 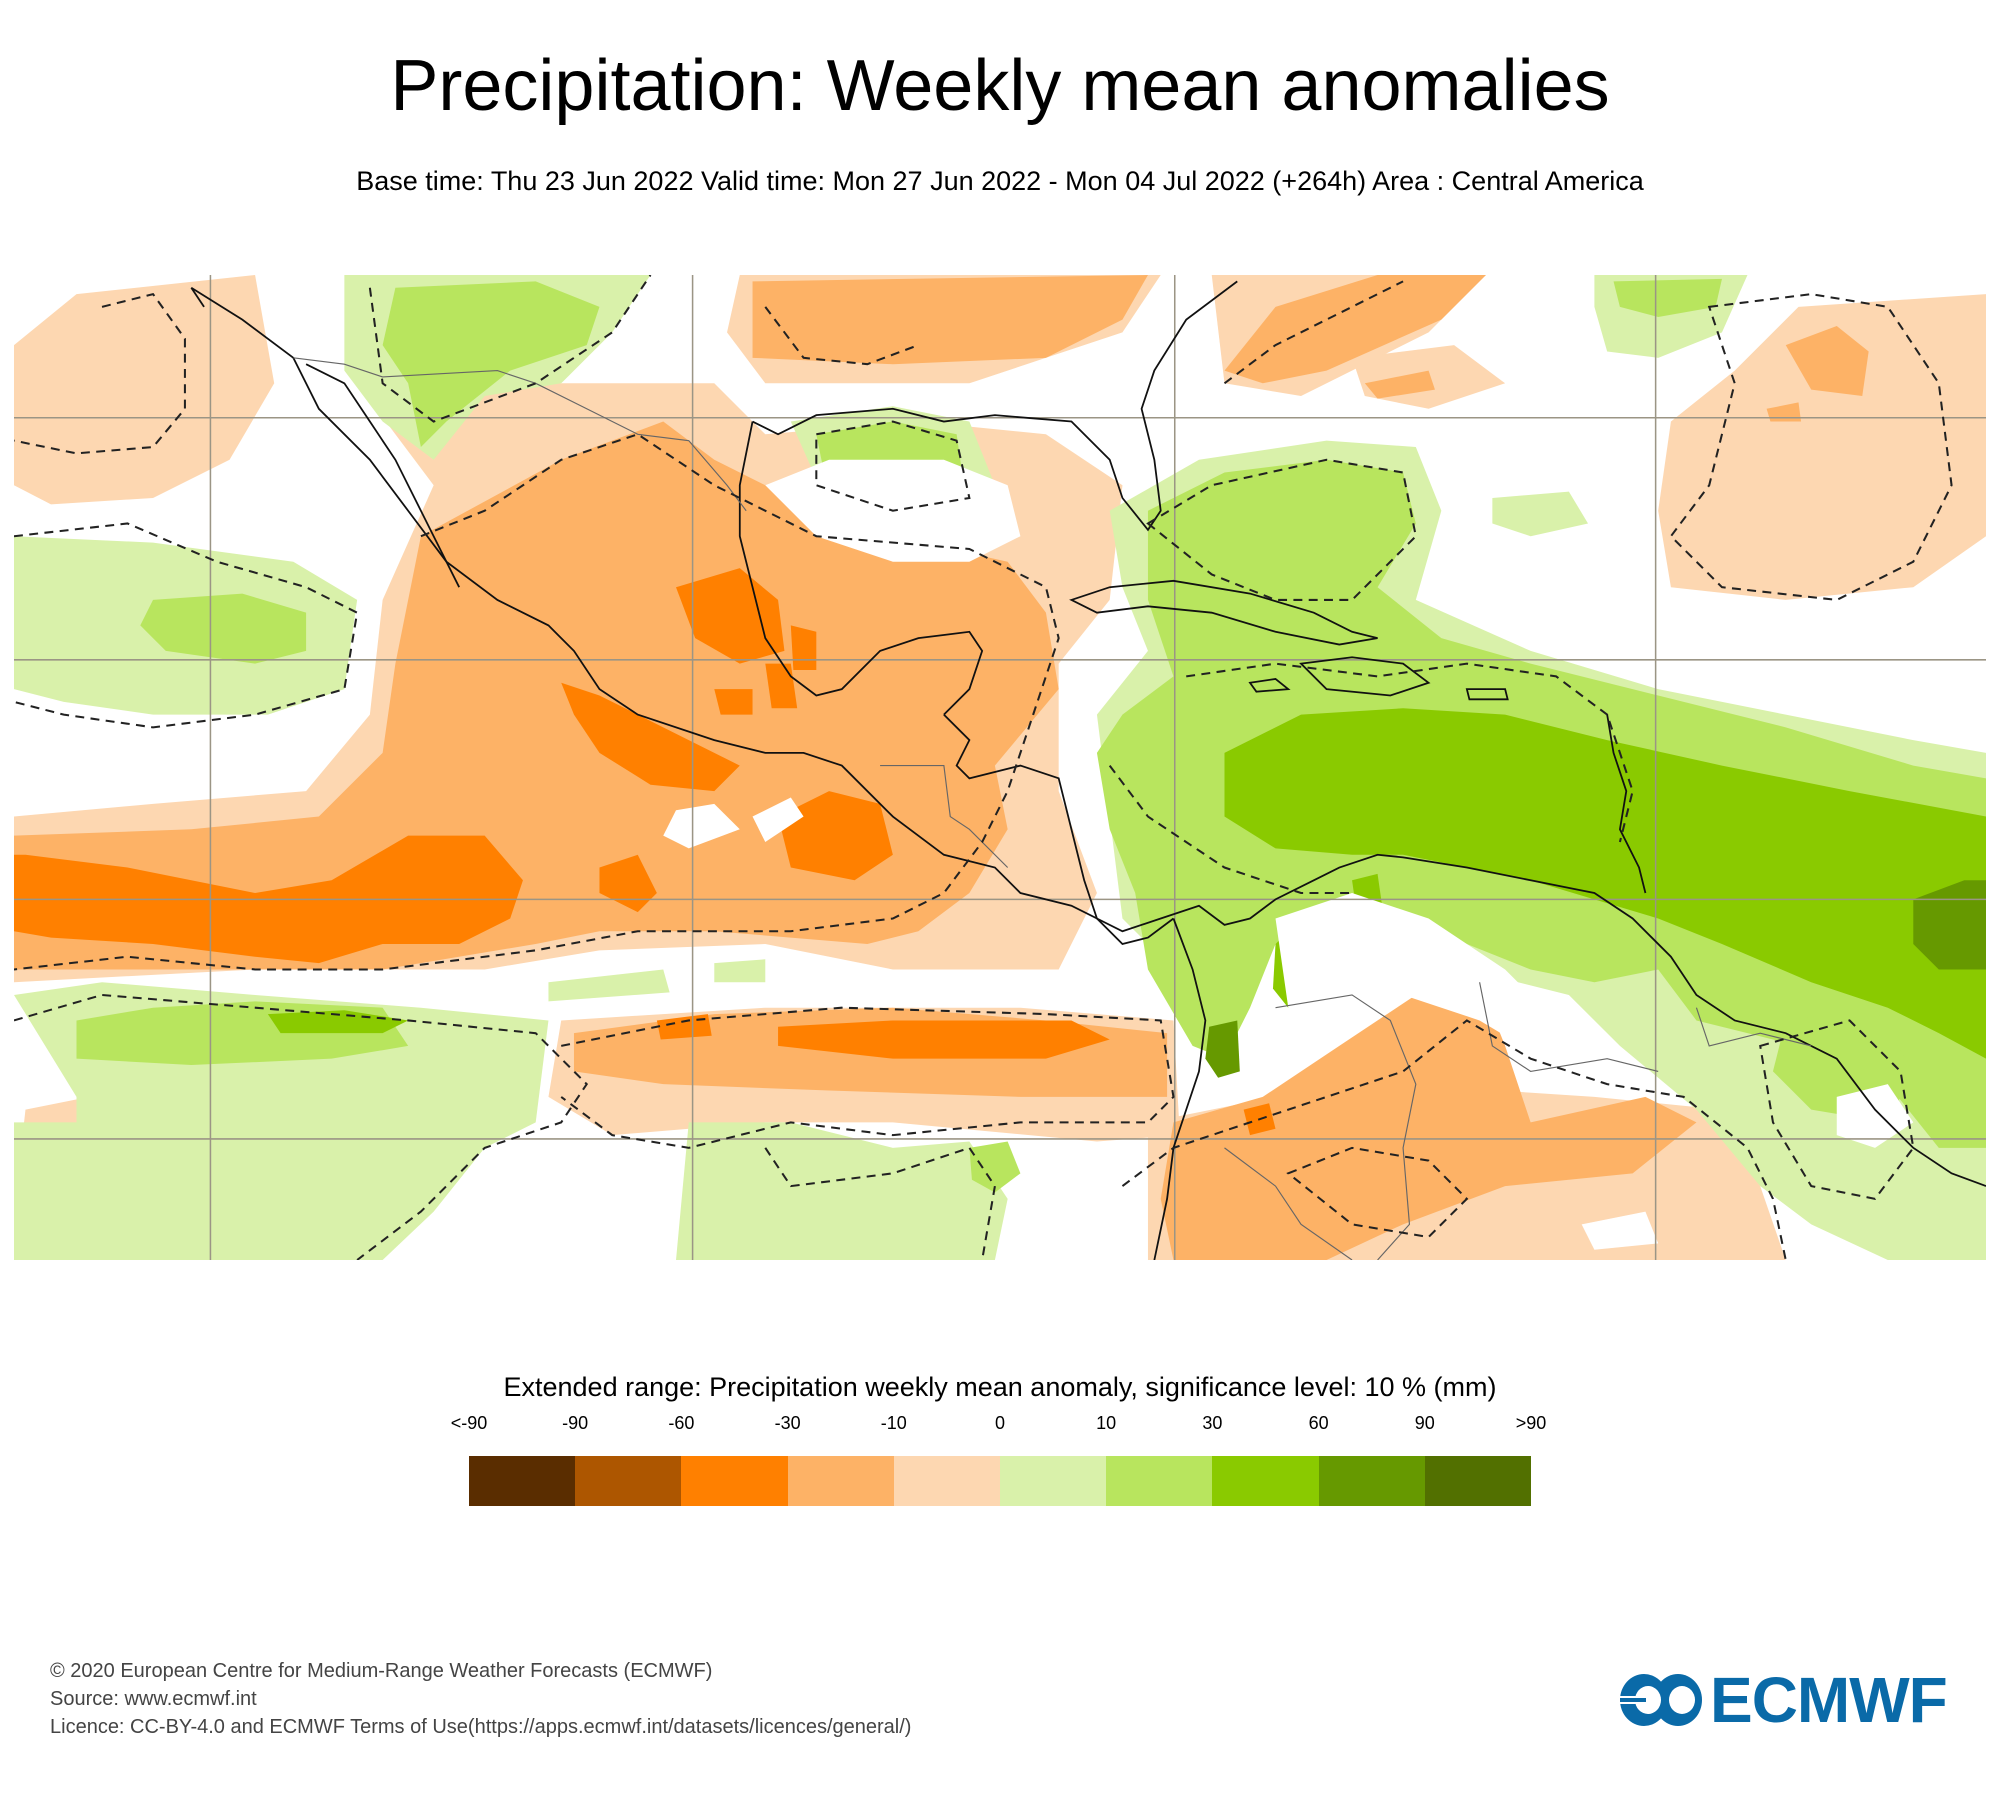 What do you see at coordinates (1180, 1089) in the screenshot?
I see `coastline-south-america-pacific` at bounding box center [1180, 1089].